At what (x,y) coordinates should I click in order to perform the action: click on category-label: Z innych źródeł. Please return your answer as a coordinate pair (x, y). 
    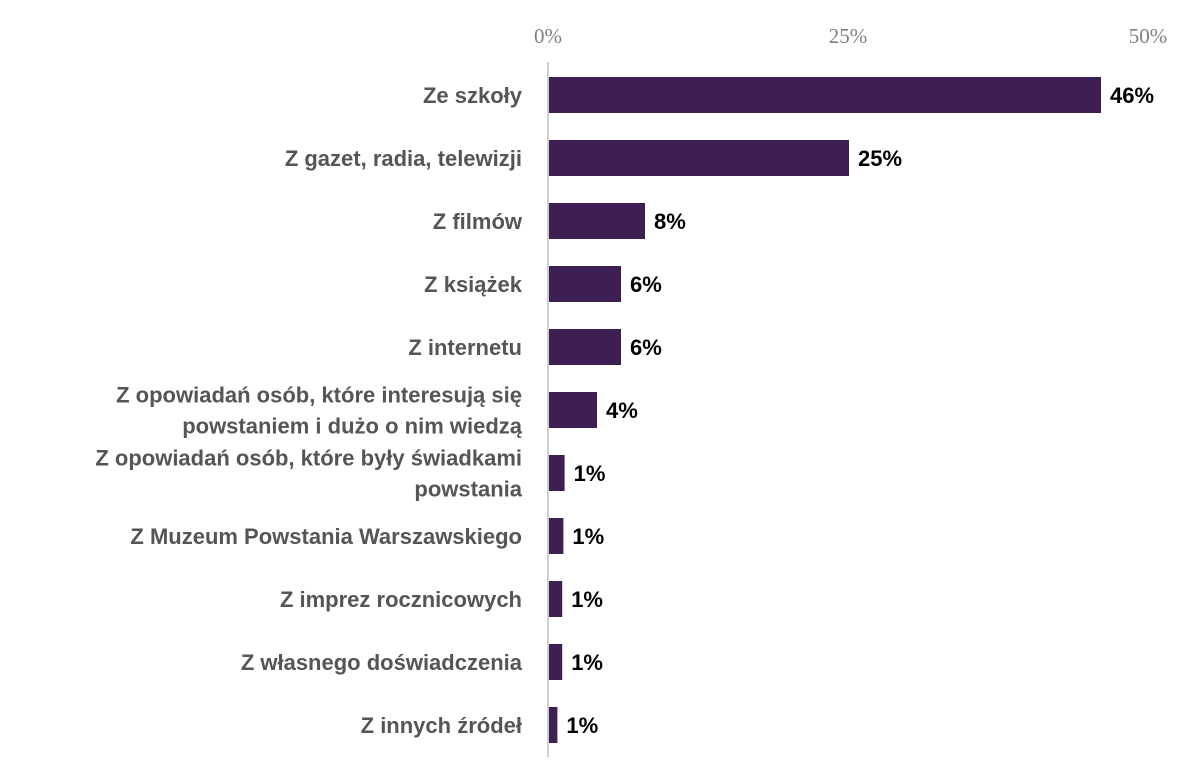
    Looking at the image, I should click on (441, 725).